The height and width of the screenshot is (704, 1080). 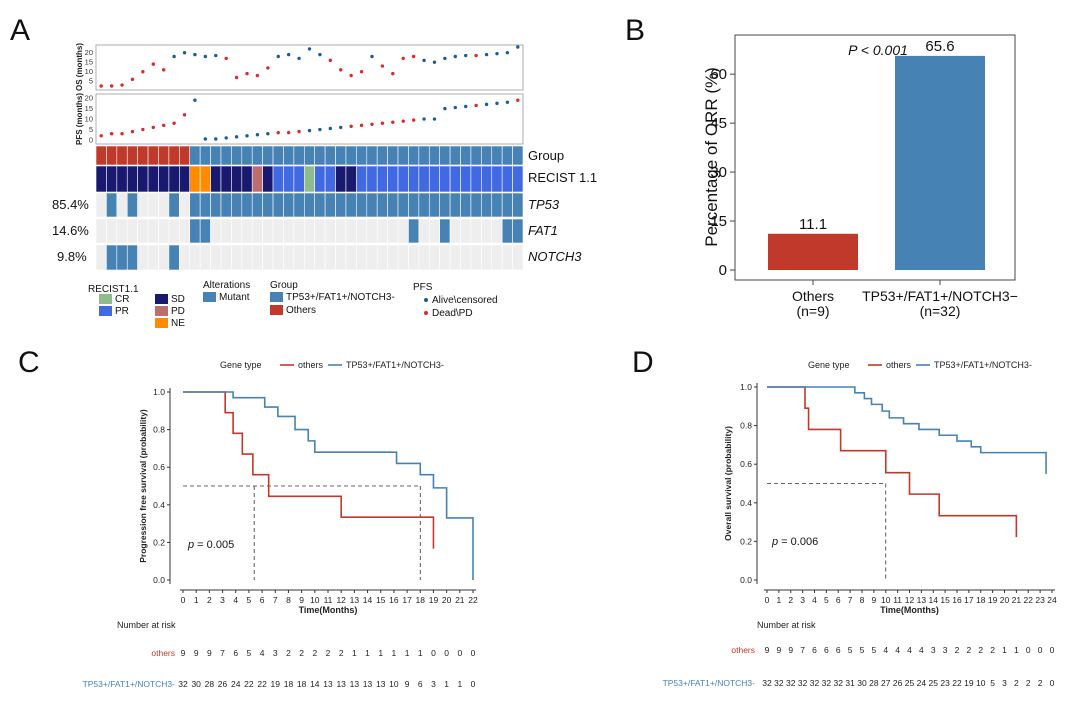 I want to click on km-p-value: p = 0.006, so click(x=794, y=542).